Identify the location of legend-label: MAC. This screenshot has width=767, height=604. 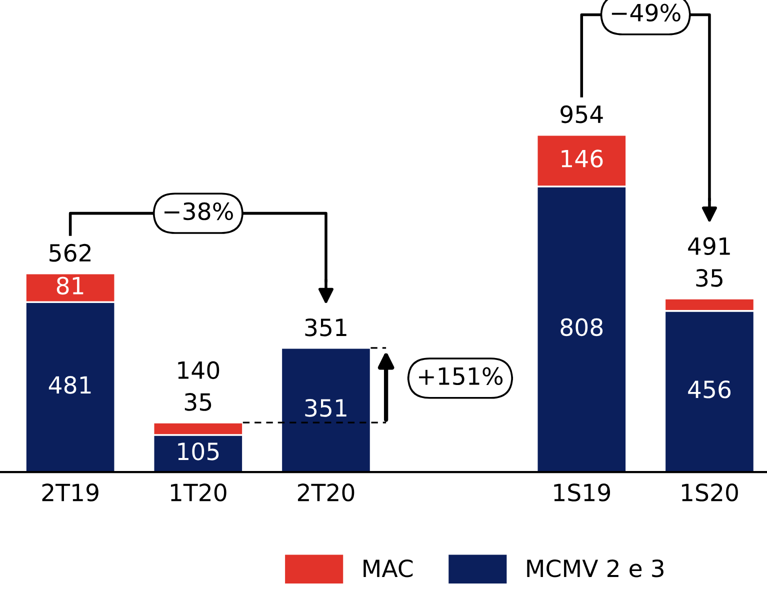
(388, 568).